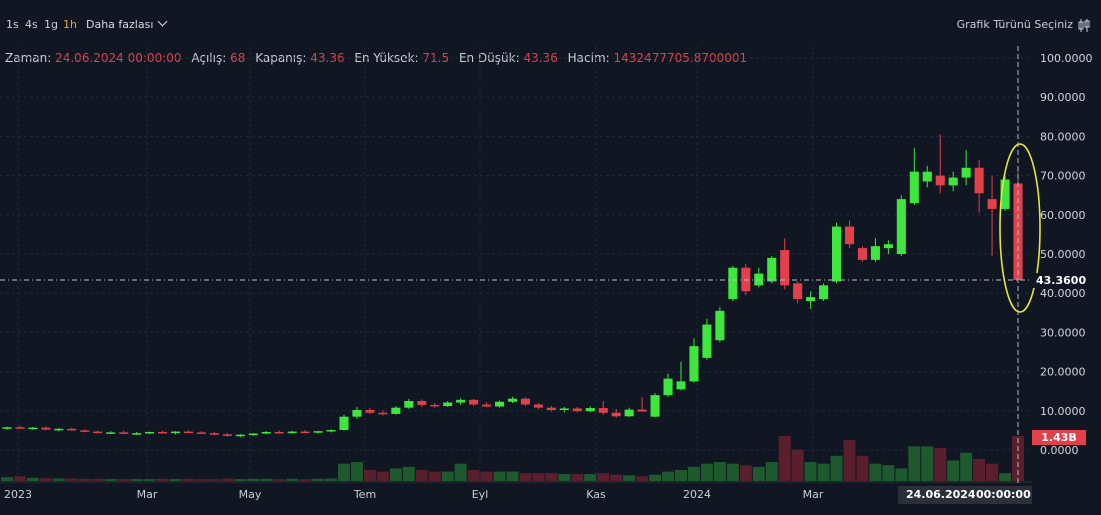  I want to click on y-tick-label: 60.0000, so click(1063, 215).